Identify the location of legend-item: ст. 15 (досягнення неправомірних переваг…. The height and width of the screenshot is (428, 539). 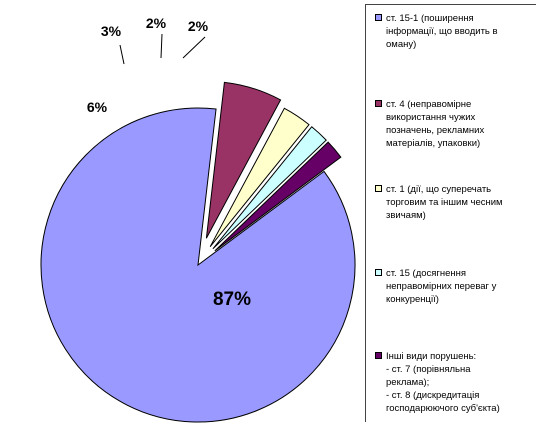
(454, 286).